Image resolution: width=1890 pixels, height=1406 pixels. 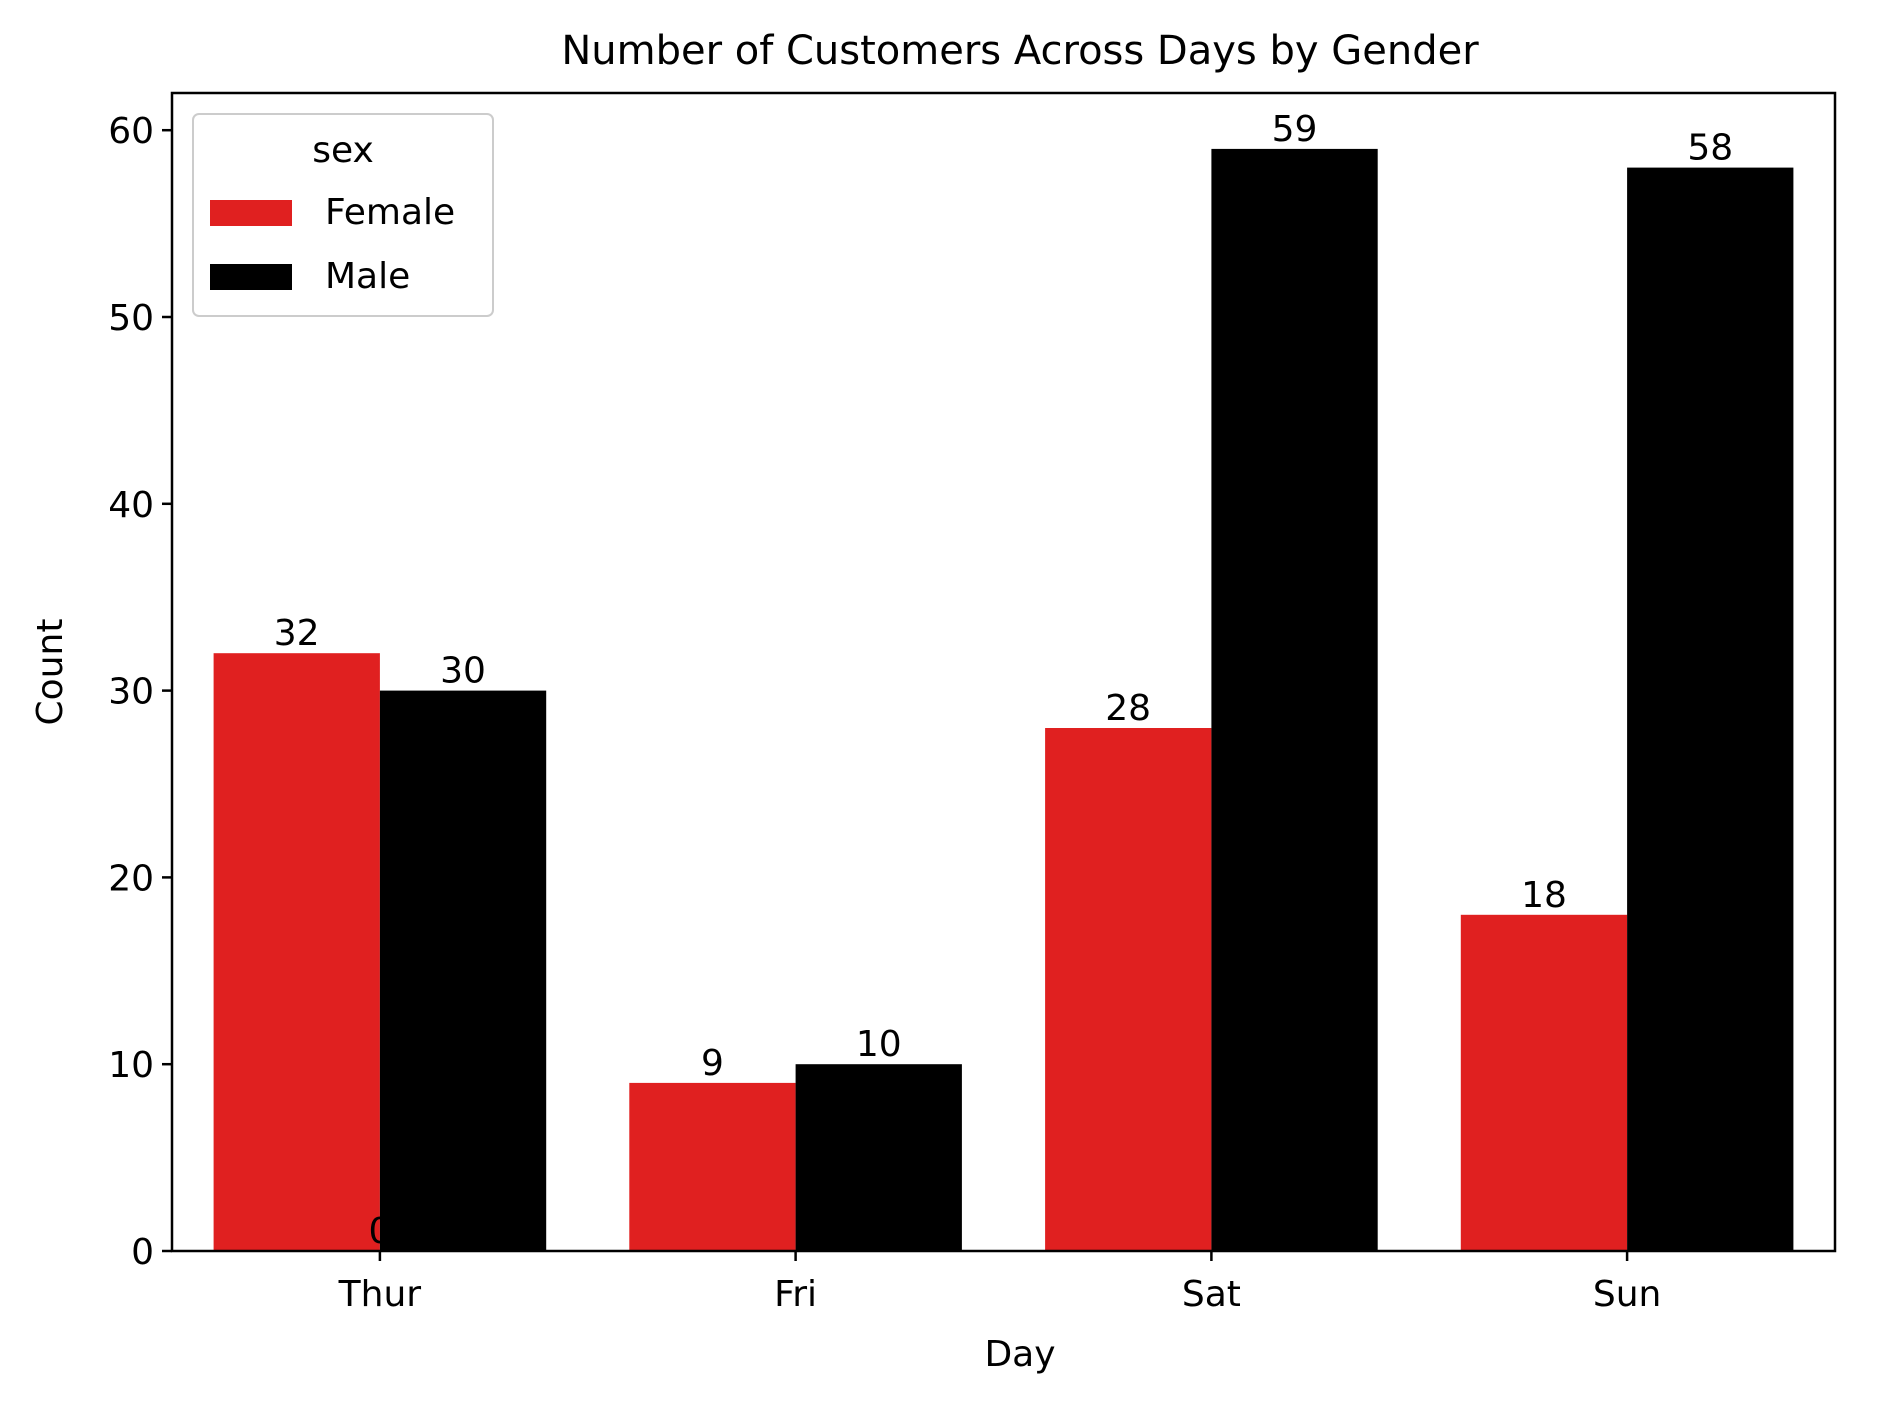 I want to click on legend-swatch-female, so click(x=251, y=213).